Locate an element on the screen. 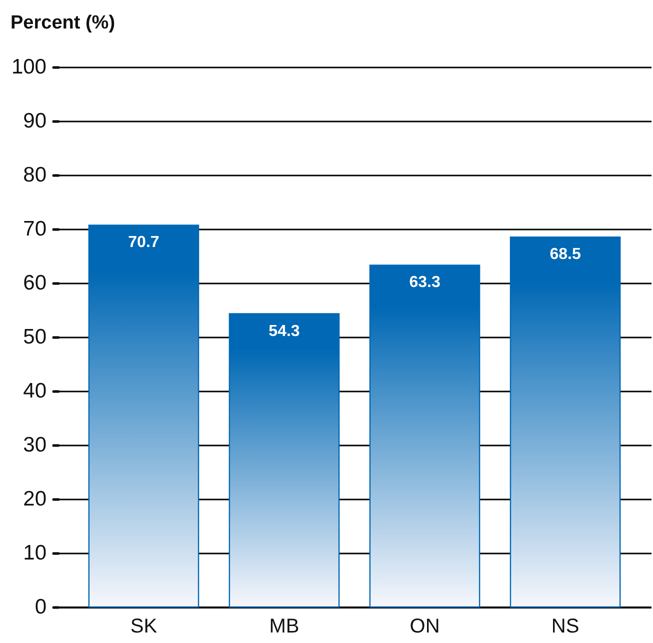 The width and height of the screenshot is (653, 643). x-tick-label: MB is located at coordinates (284, 627).